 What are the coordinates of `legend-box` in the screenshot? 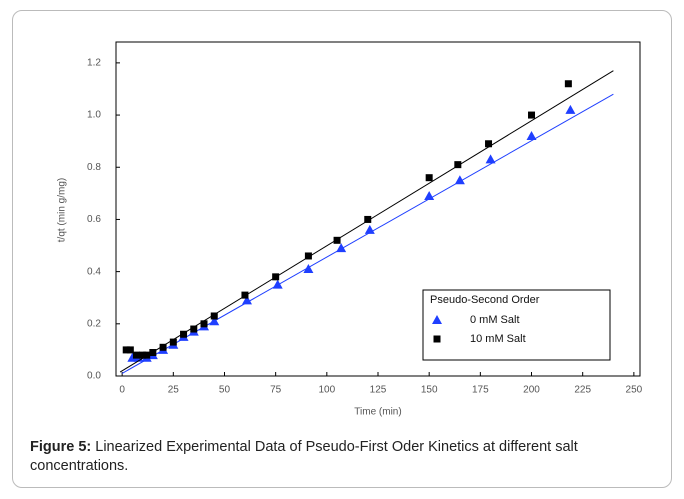 It's located at (516, 325).